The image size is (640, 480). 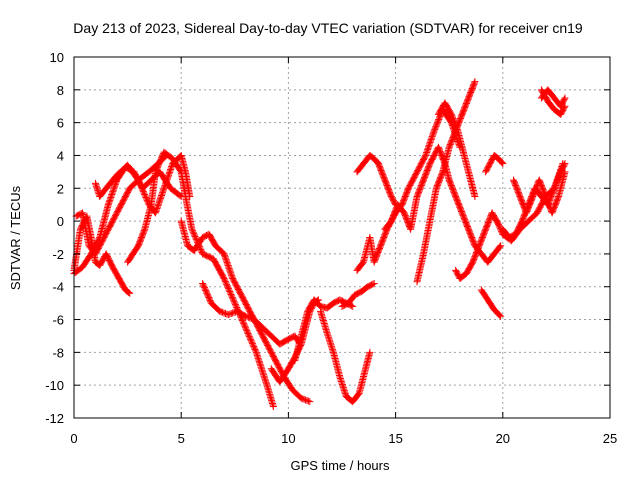 What do you see at coordinates (60, 188) in the screenshot?
I see `y-tick-label: 2` at bounding box center [60, 188].